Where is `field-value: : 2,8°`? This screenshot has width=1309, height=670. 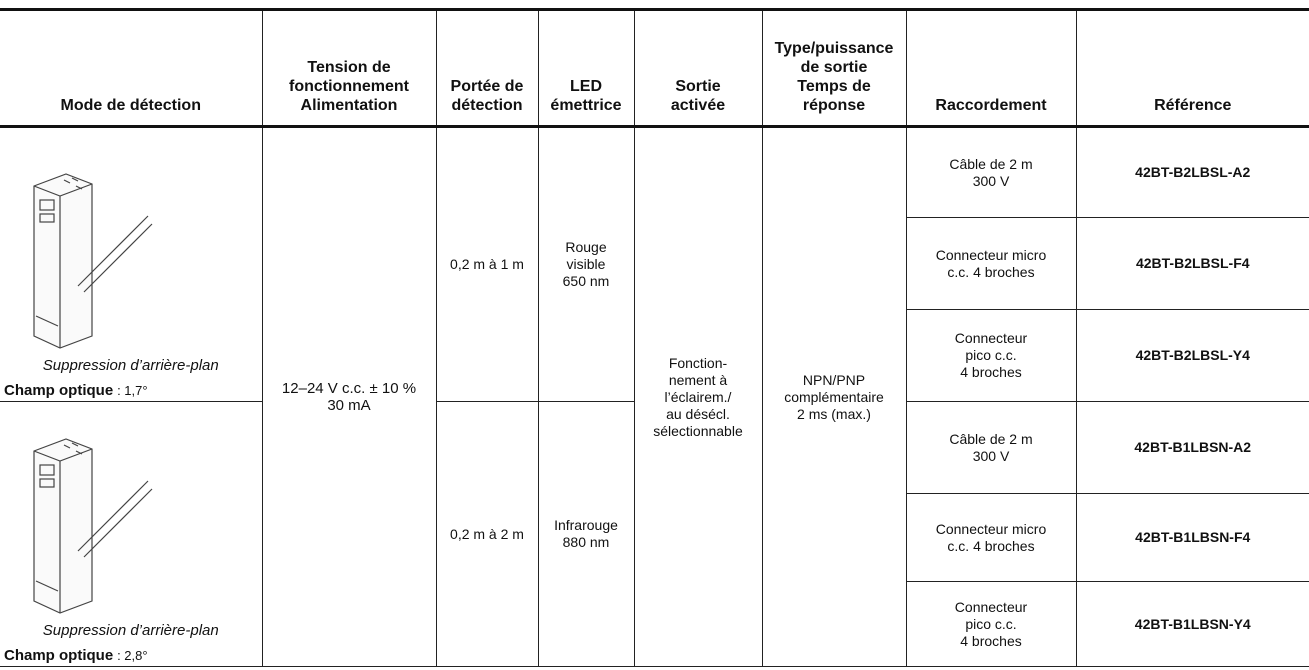 field-value: : 2,8° is located at coordinates (132, 655).